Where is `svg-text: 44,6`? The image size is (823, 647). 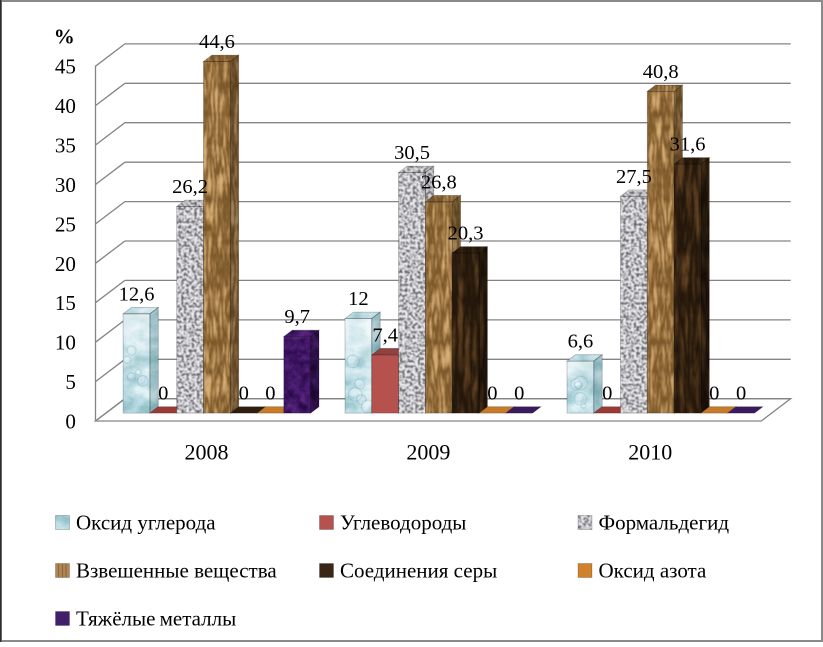
svg-text: 44,6 is located at coordinates (217, 42).